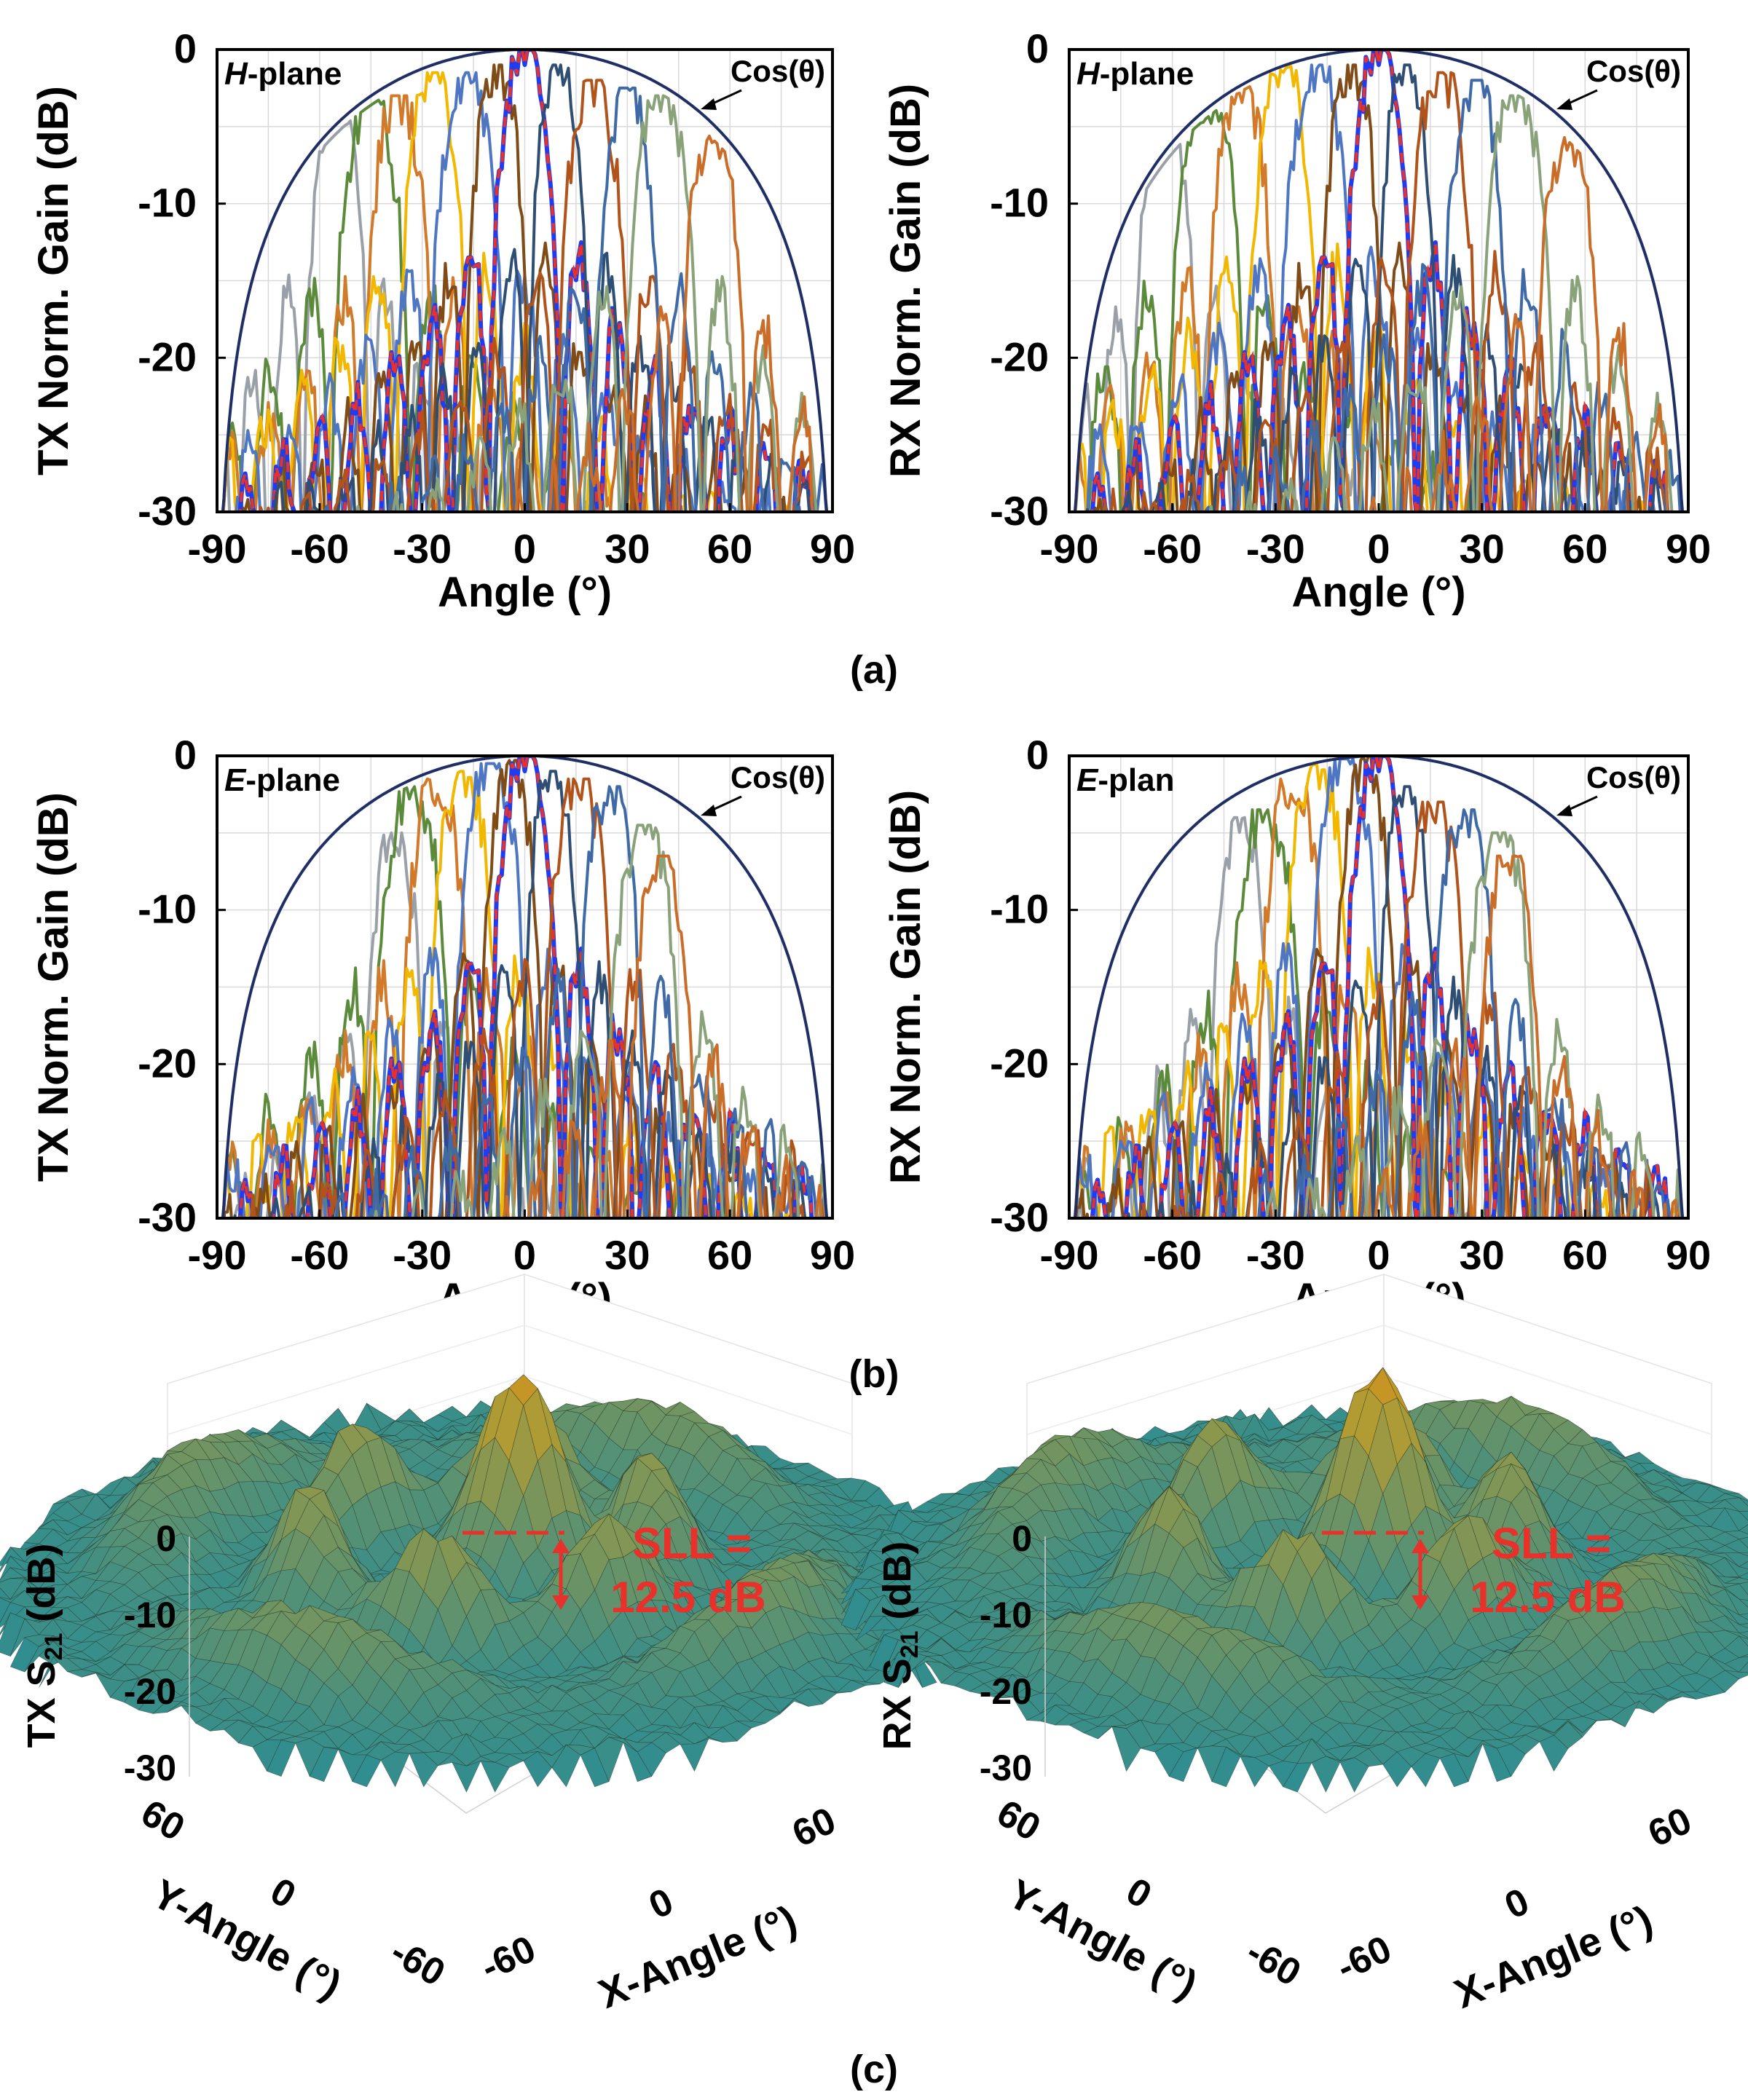 This screenshot has width=1748, height=2100. I want to click on beam-4-series, so click(1377, 990).